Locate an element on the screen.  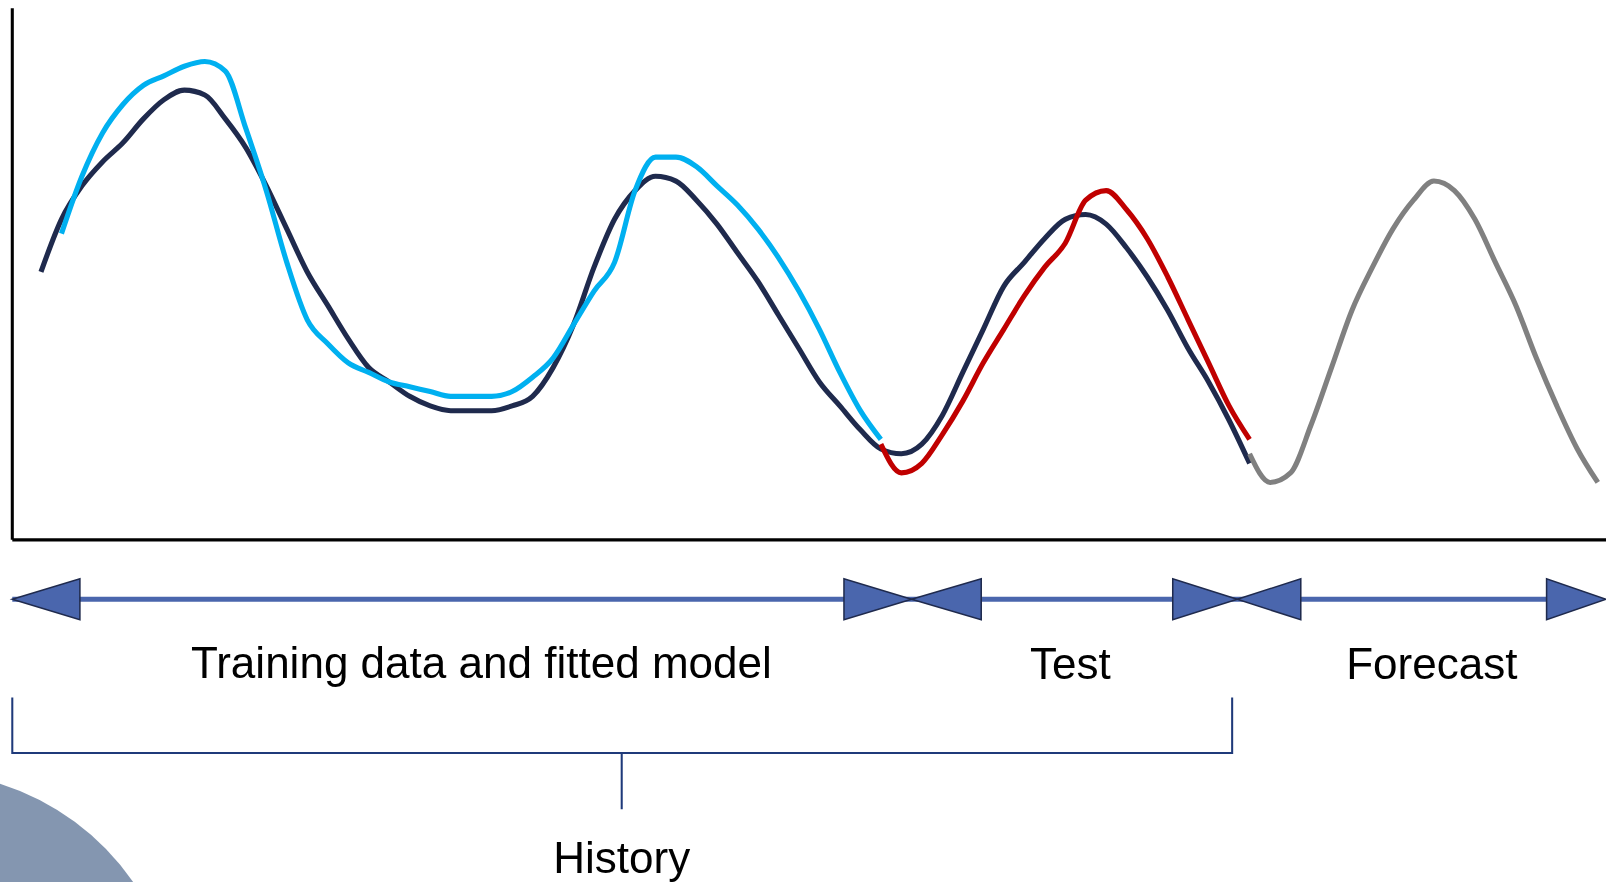
text: Test is located at coordinates (1070, 664).